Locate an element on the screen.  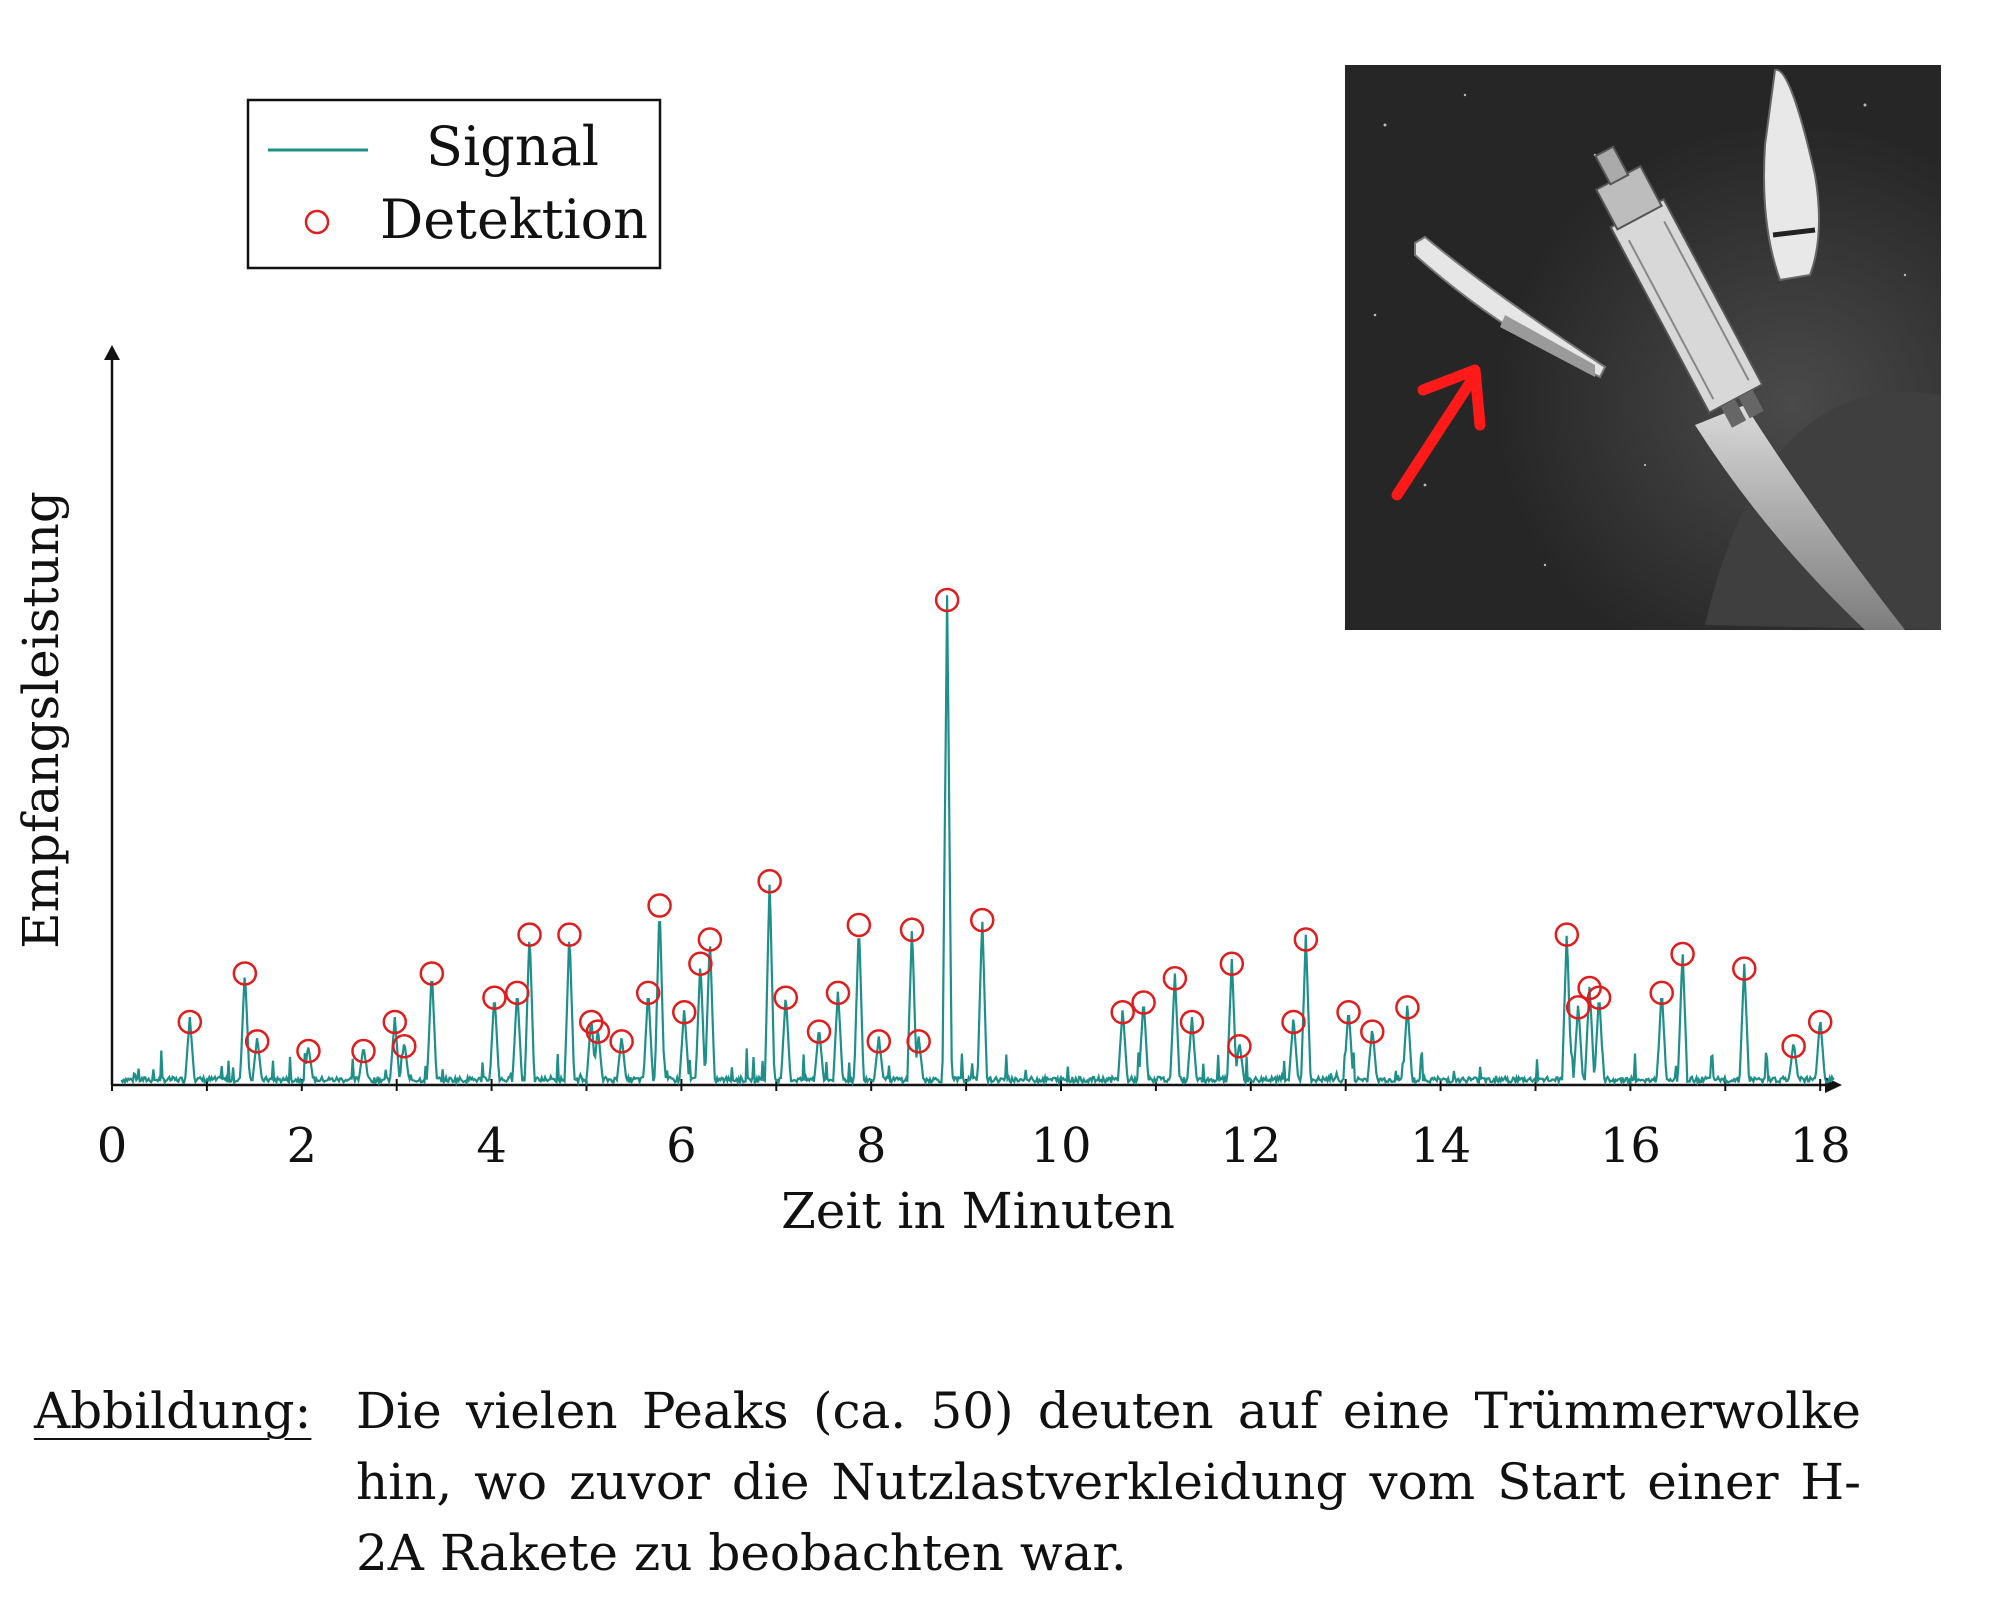
rocket-fairing-separation-icon is located at coordinates (1643, 347).